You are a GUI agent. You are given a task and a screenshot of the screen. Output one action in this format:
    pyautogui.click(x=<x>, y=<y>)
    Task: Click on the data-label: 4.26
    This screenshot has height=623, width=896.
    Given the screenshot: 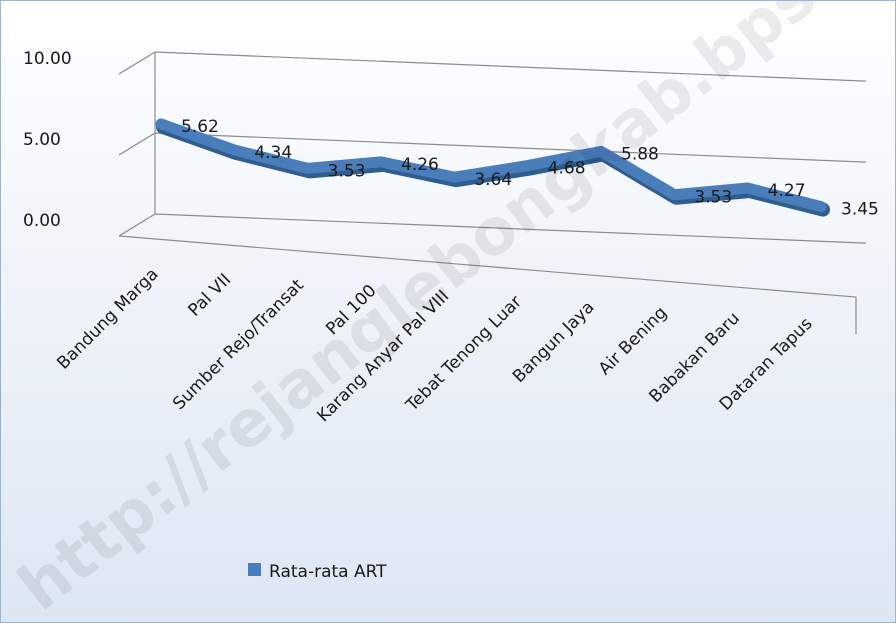 What is the action you would take?
    pyautogui.click(x=420, y=165)
    